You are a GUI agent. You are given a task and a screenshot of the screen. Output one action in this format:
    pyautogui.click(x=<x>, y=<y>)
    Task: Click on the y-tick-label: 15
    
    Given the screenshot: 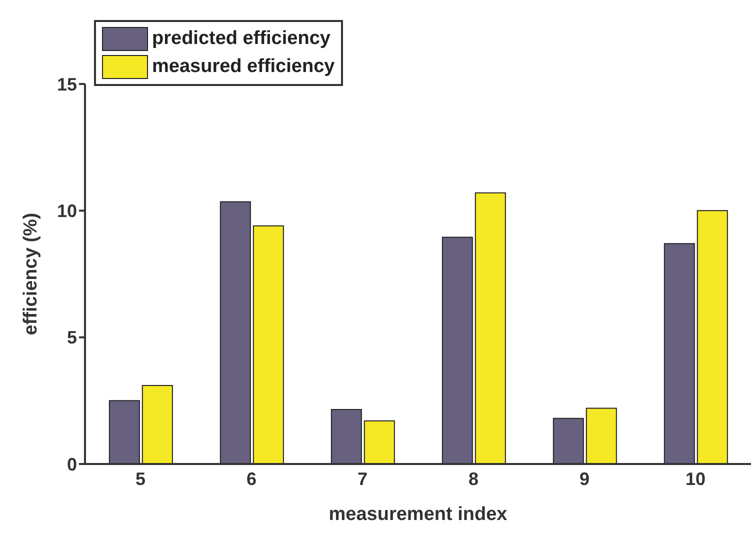 What is the action you would take?
    pyautogui.click(x=66, y=84)
    